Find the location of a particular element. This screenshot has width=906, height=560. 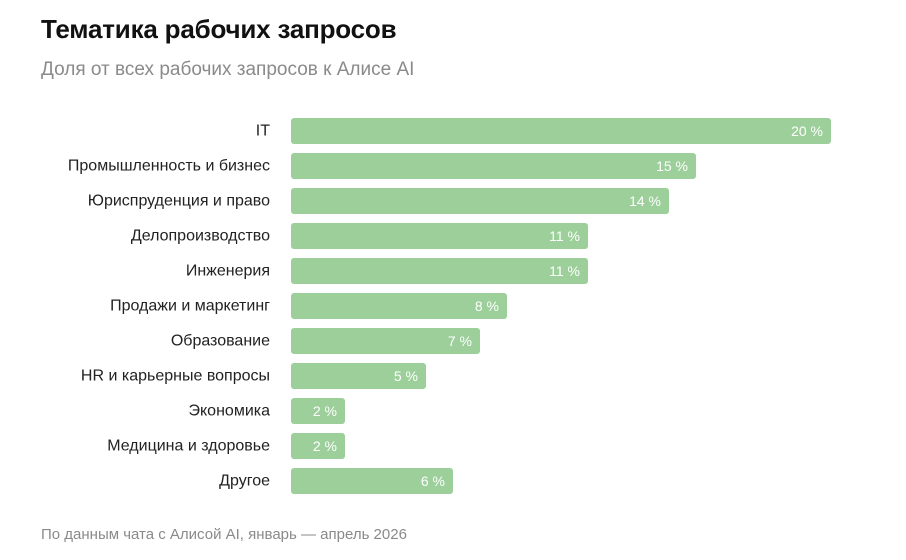

value-label: 6 % is located at coordinates (433, 481).